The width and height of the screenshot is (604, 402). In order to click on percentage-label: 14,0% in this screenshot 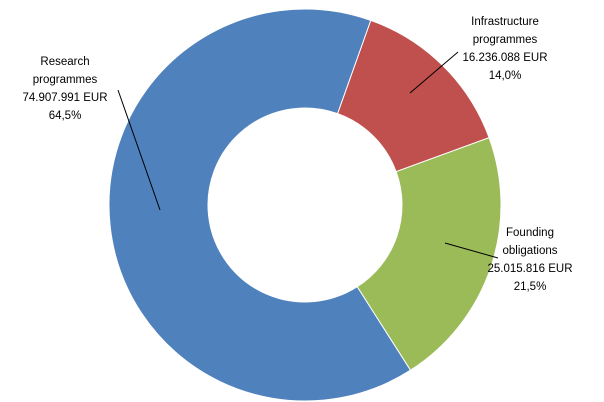, I will do `click(505, 76)`.